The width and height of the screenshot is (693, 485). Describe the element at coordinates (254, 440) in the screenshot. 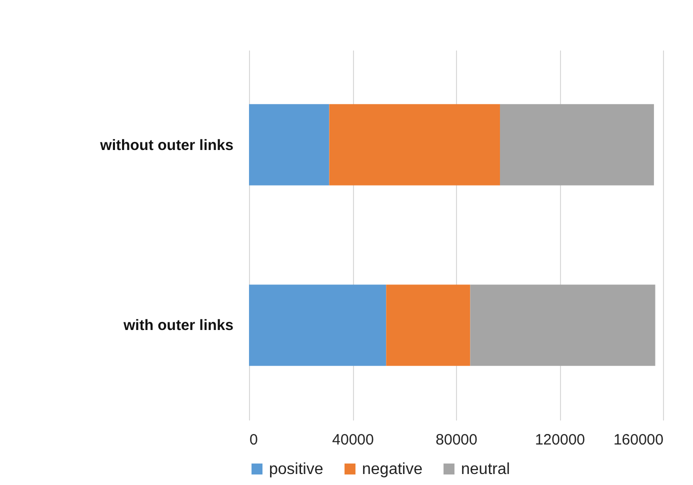

I see `x-tick-label: 0` at that location.